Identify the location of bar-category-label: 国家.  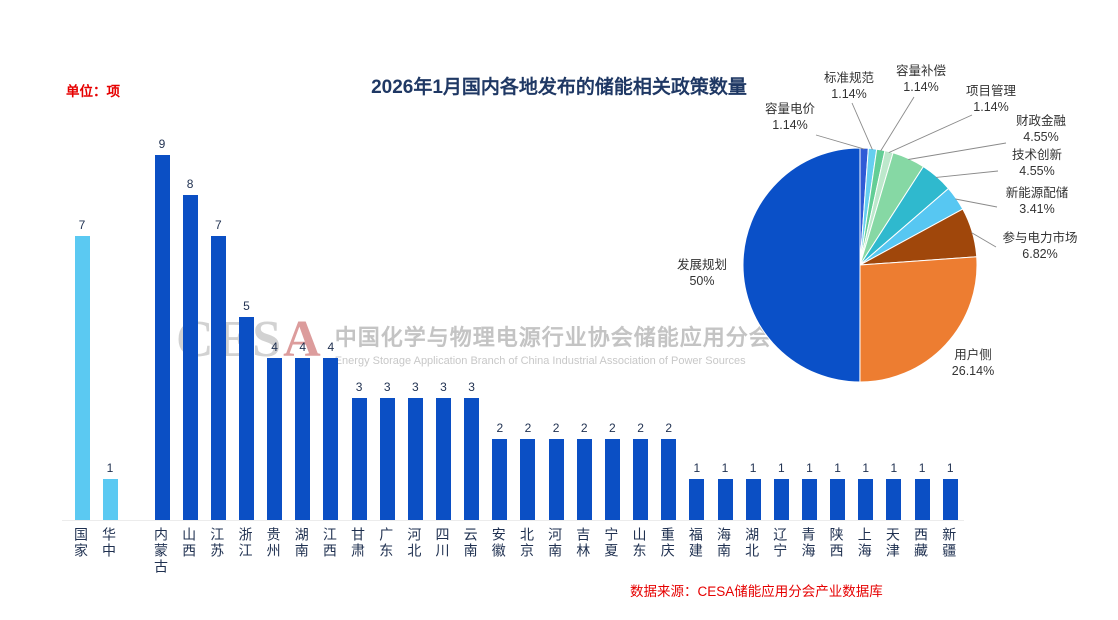
(81, 543).